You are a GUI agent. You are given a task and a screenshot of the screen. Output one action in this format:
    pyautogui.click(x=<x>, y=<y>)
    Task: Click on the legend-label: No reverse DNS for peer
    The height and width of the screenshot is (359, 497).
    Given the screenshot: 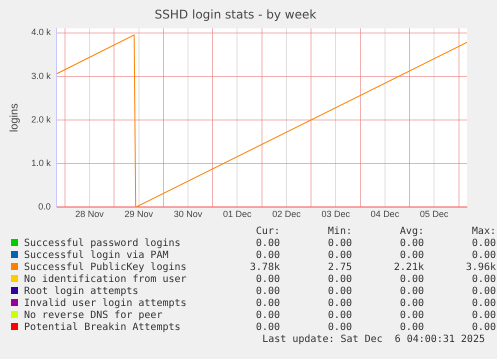 What is the action you would take?
    pyautogui.click(x=93, y=316)
    